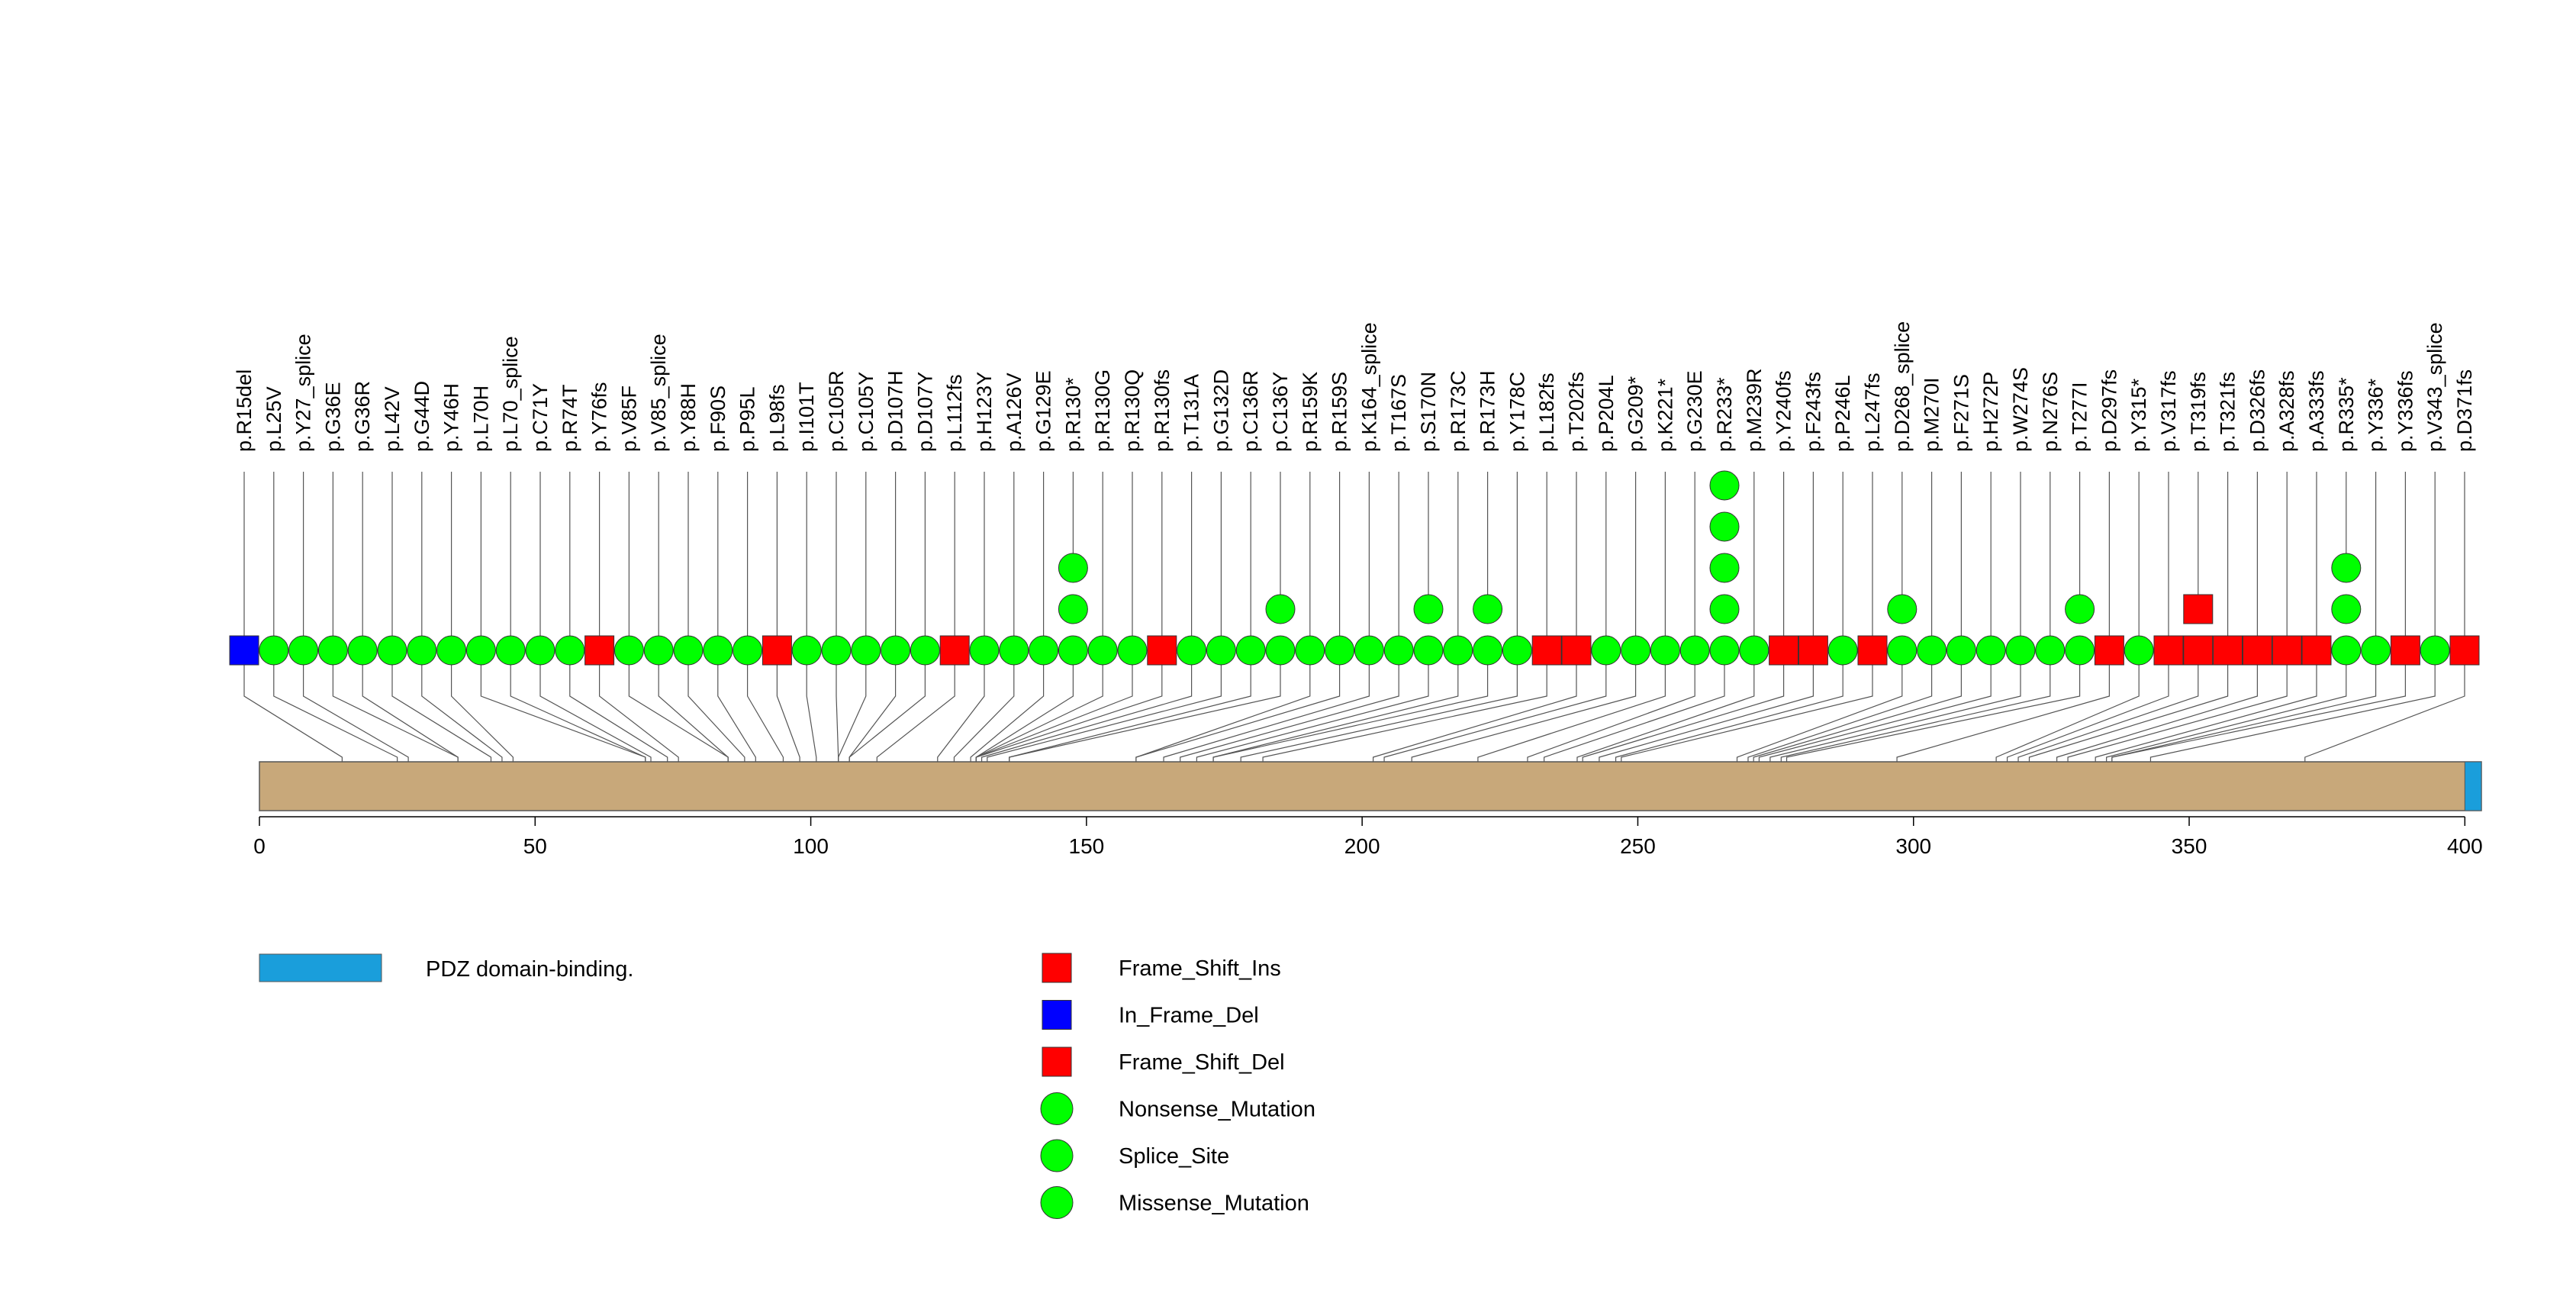  Describe the element at coordinates (392, 419) in the screenshot. I see `mutation-label: p.L42V` at that location.